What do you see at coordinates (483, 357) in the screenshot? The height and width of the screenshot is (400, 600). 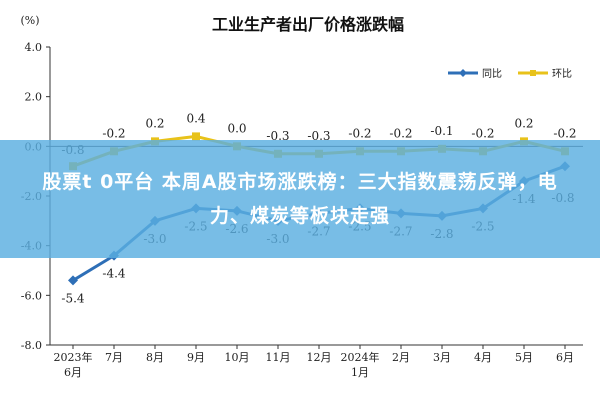 I see `x-tick-label: 4月` at bounding box center [483, 357].